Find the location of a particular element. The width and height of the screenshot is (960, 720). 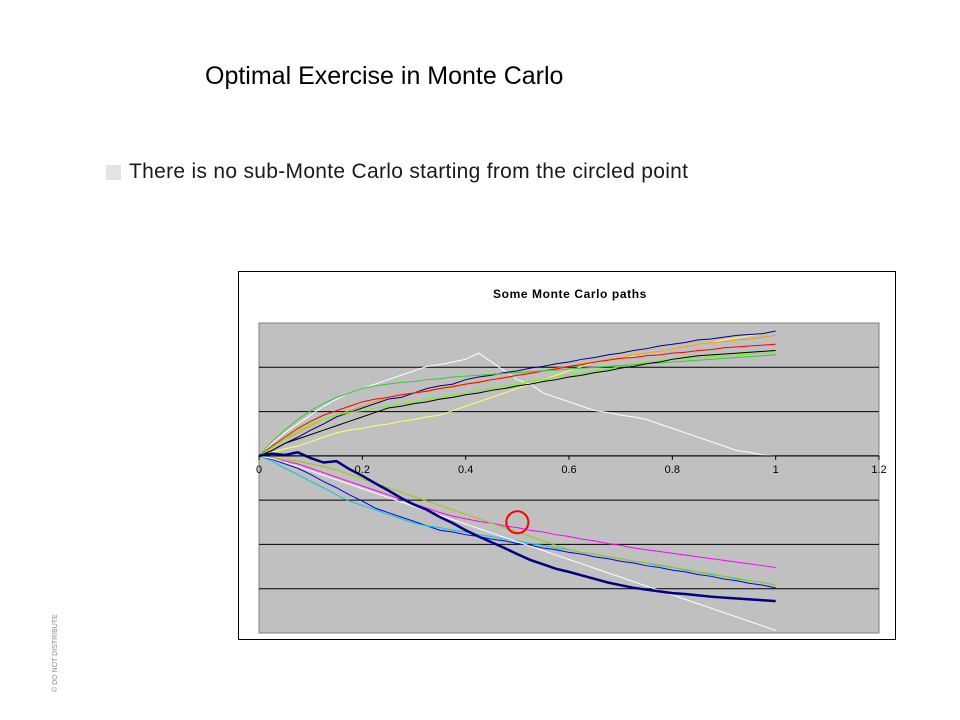

bullet-marker-icon is located at coordinates (113, 172).